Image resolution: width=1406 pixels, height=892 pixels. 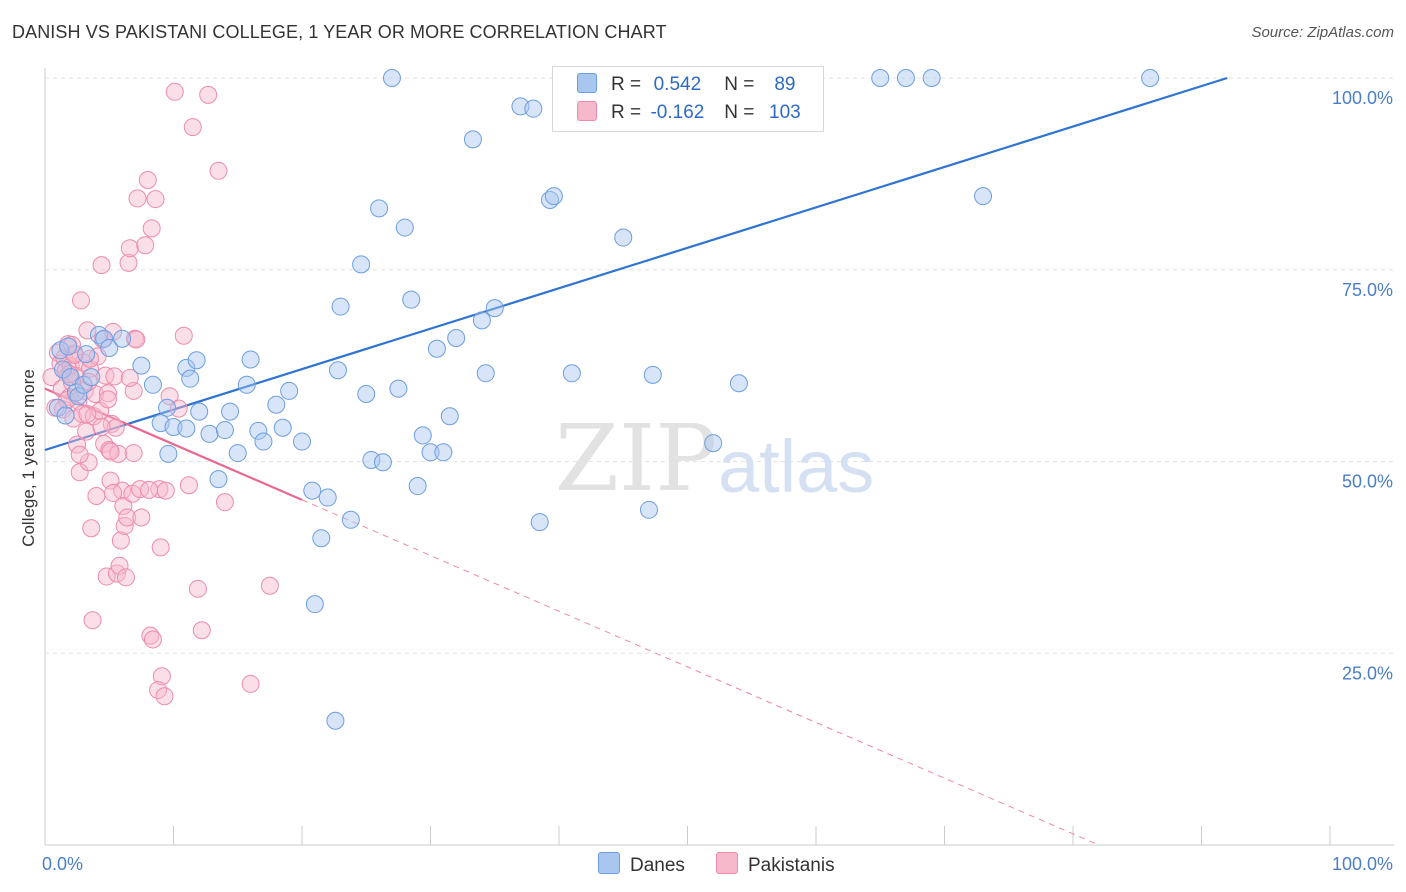 What do you see at coordinates (609, 863) in the screenshot?
I see `danes-legend-swatch` at bounding box center [609, 863].